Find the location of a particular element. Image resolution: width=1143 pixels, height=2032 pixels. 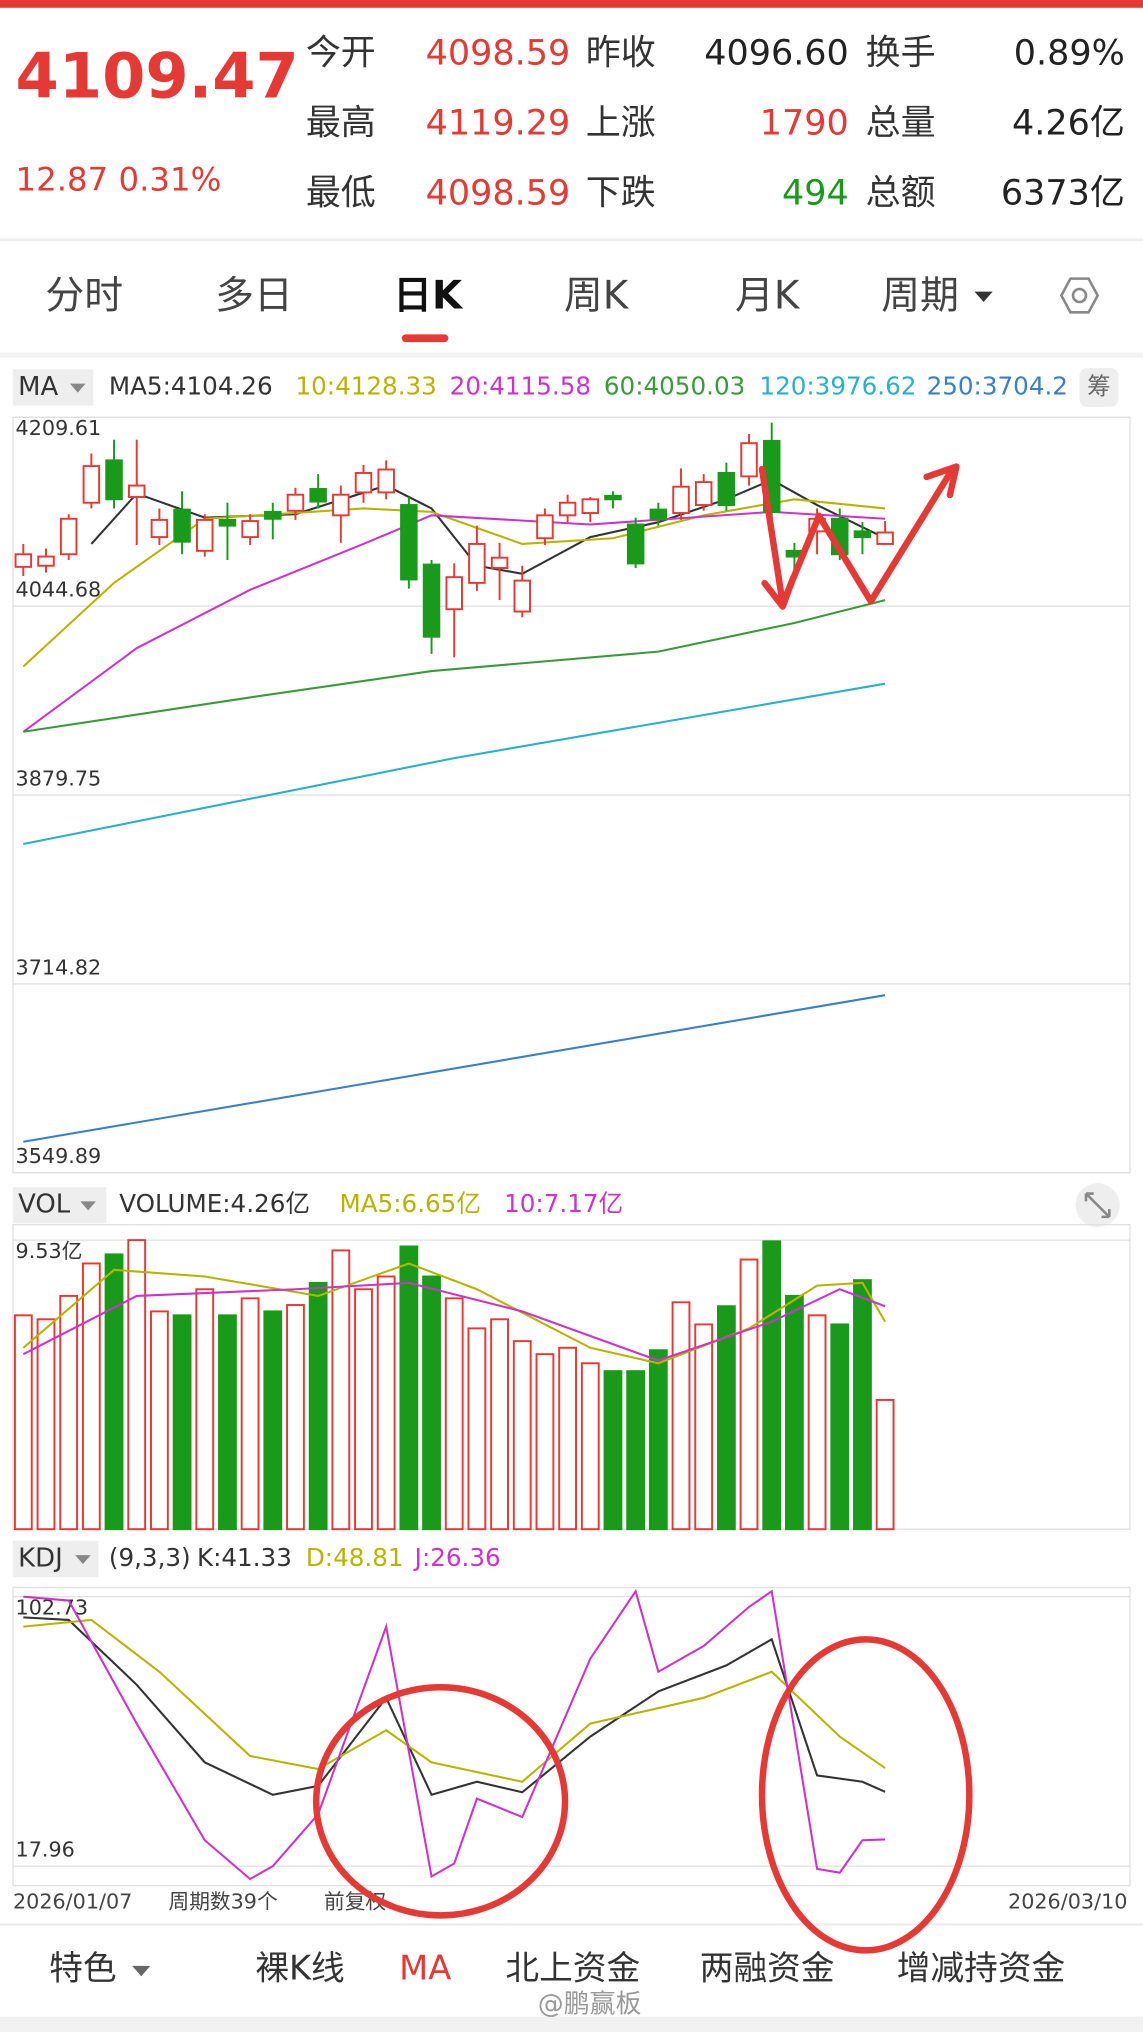

chip-button: 筹 is located at coordinates (1098, 386).